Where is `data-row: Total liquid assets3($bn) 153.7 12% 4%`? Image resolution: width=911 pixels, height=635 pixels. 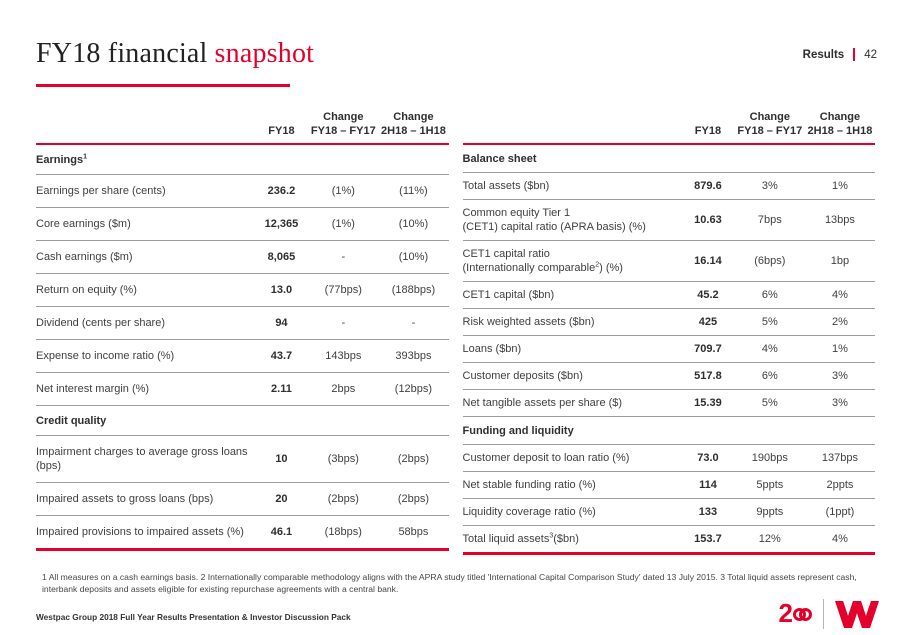
data-row: Total liquid assets3($bn) 153.7 12% 4% is located at coordinates (669, 539).